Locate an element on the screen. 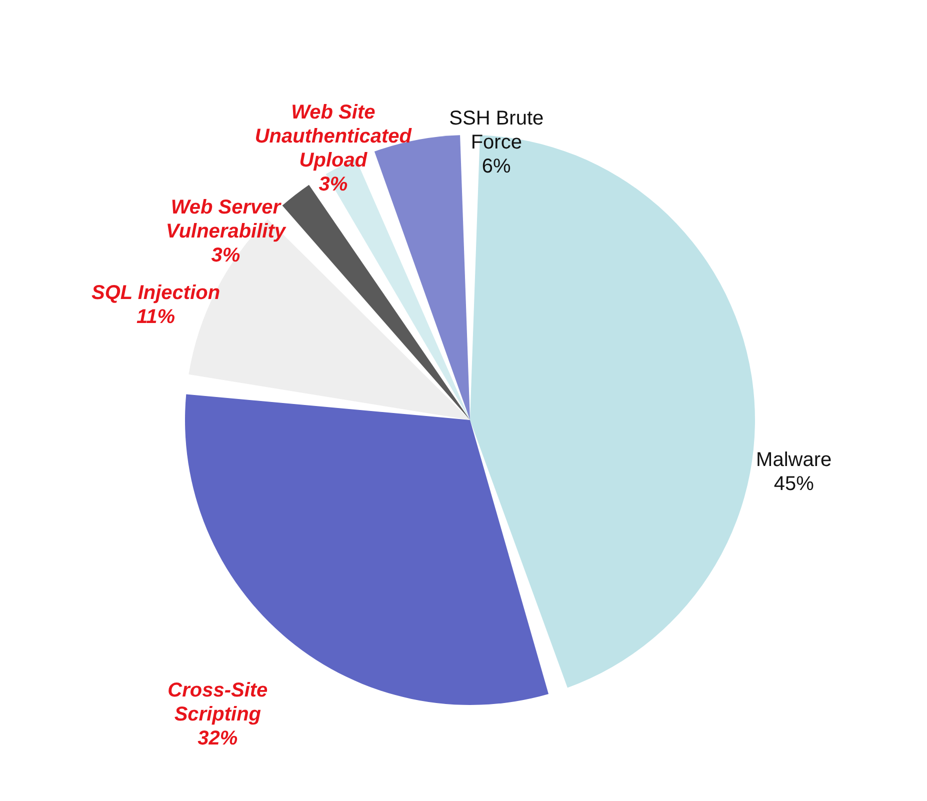 The height and width of the screenshot is (801, 927). slice-label: Web Server Vulnerability is located at coordinates (226, 219).